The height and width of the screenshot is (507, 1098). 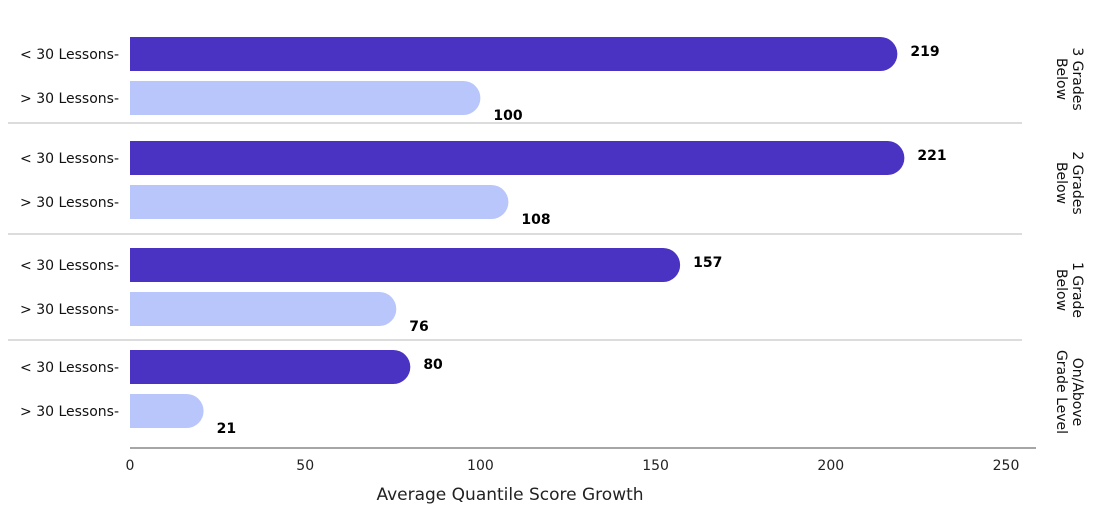 What do you see at coordinates (1006, 466) in the screenshot?
I see `x-tick-label: 250` at bounding box center [1006, 466].